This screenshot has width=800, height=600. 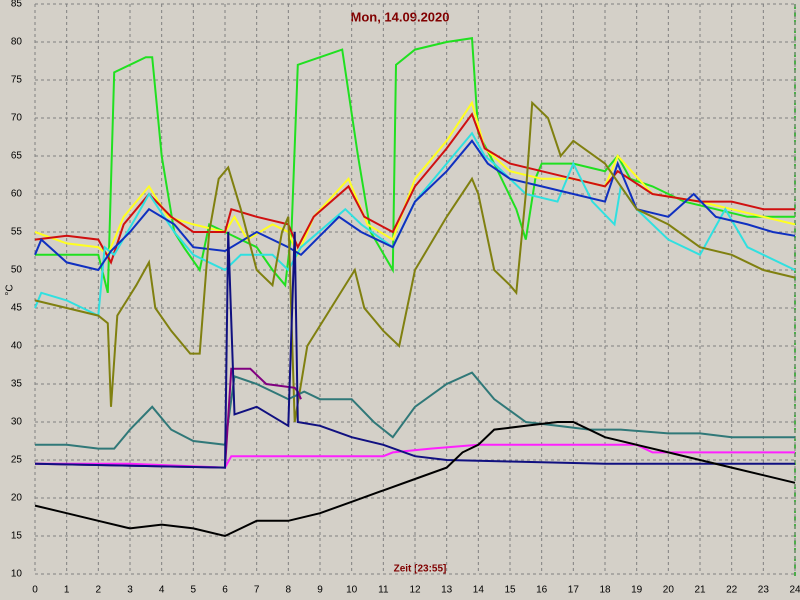 I want to click on x-tick-label: 3, so click(x=130, y=590).